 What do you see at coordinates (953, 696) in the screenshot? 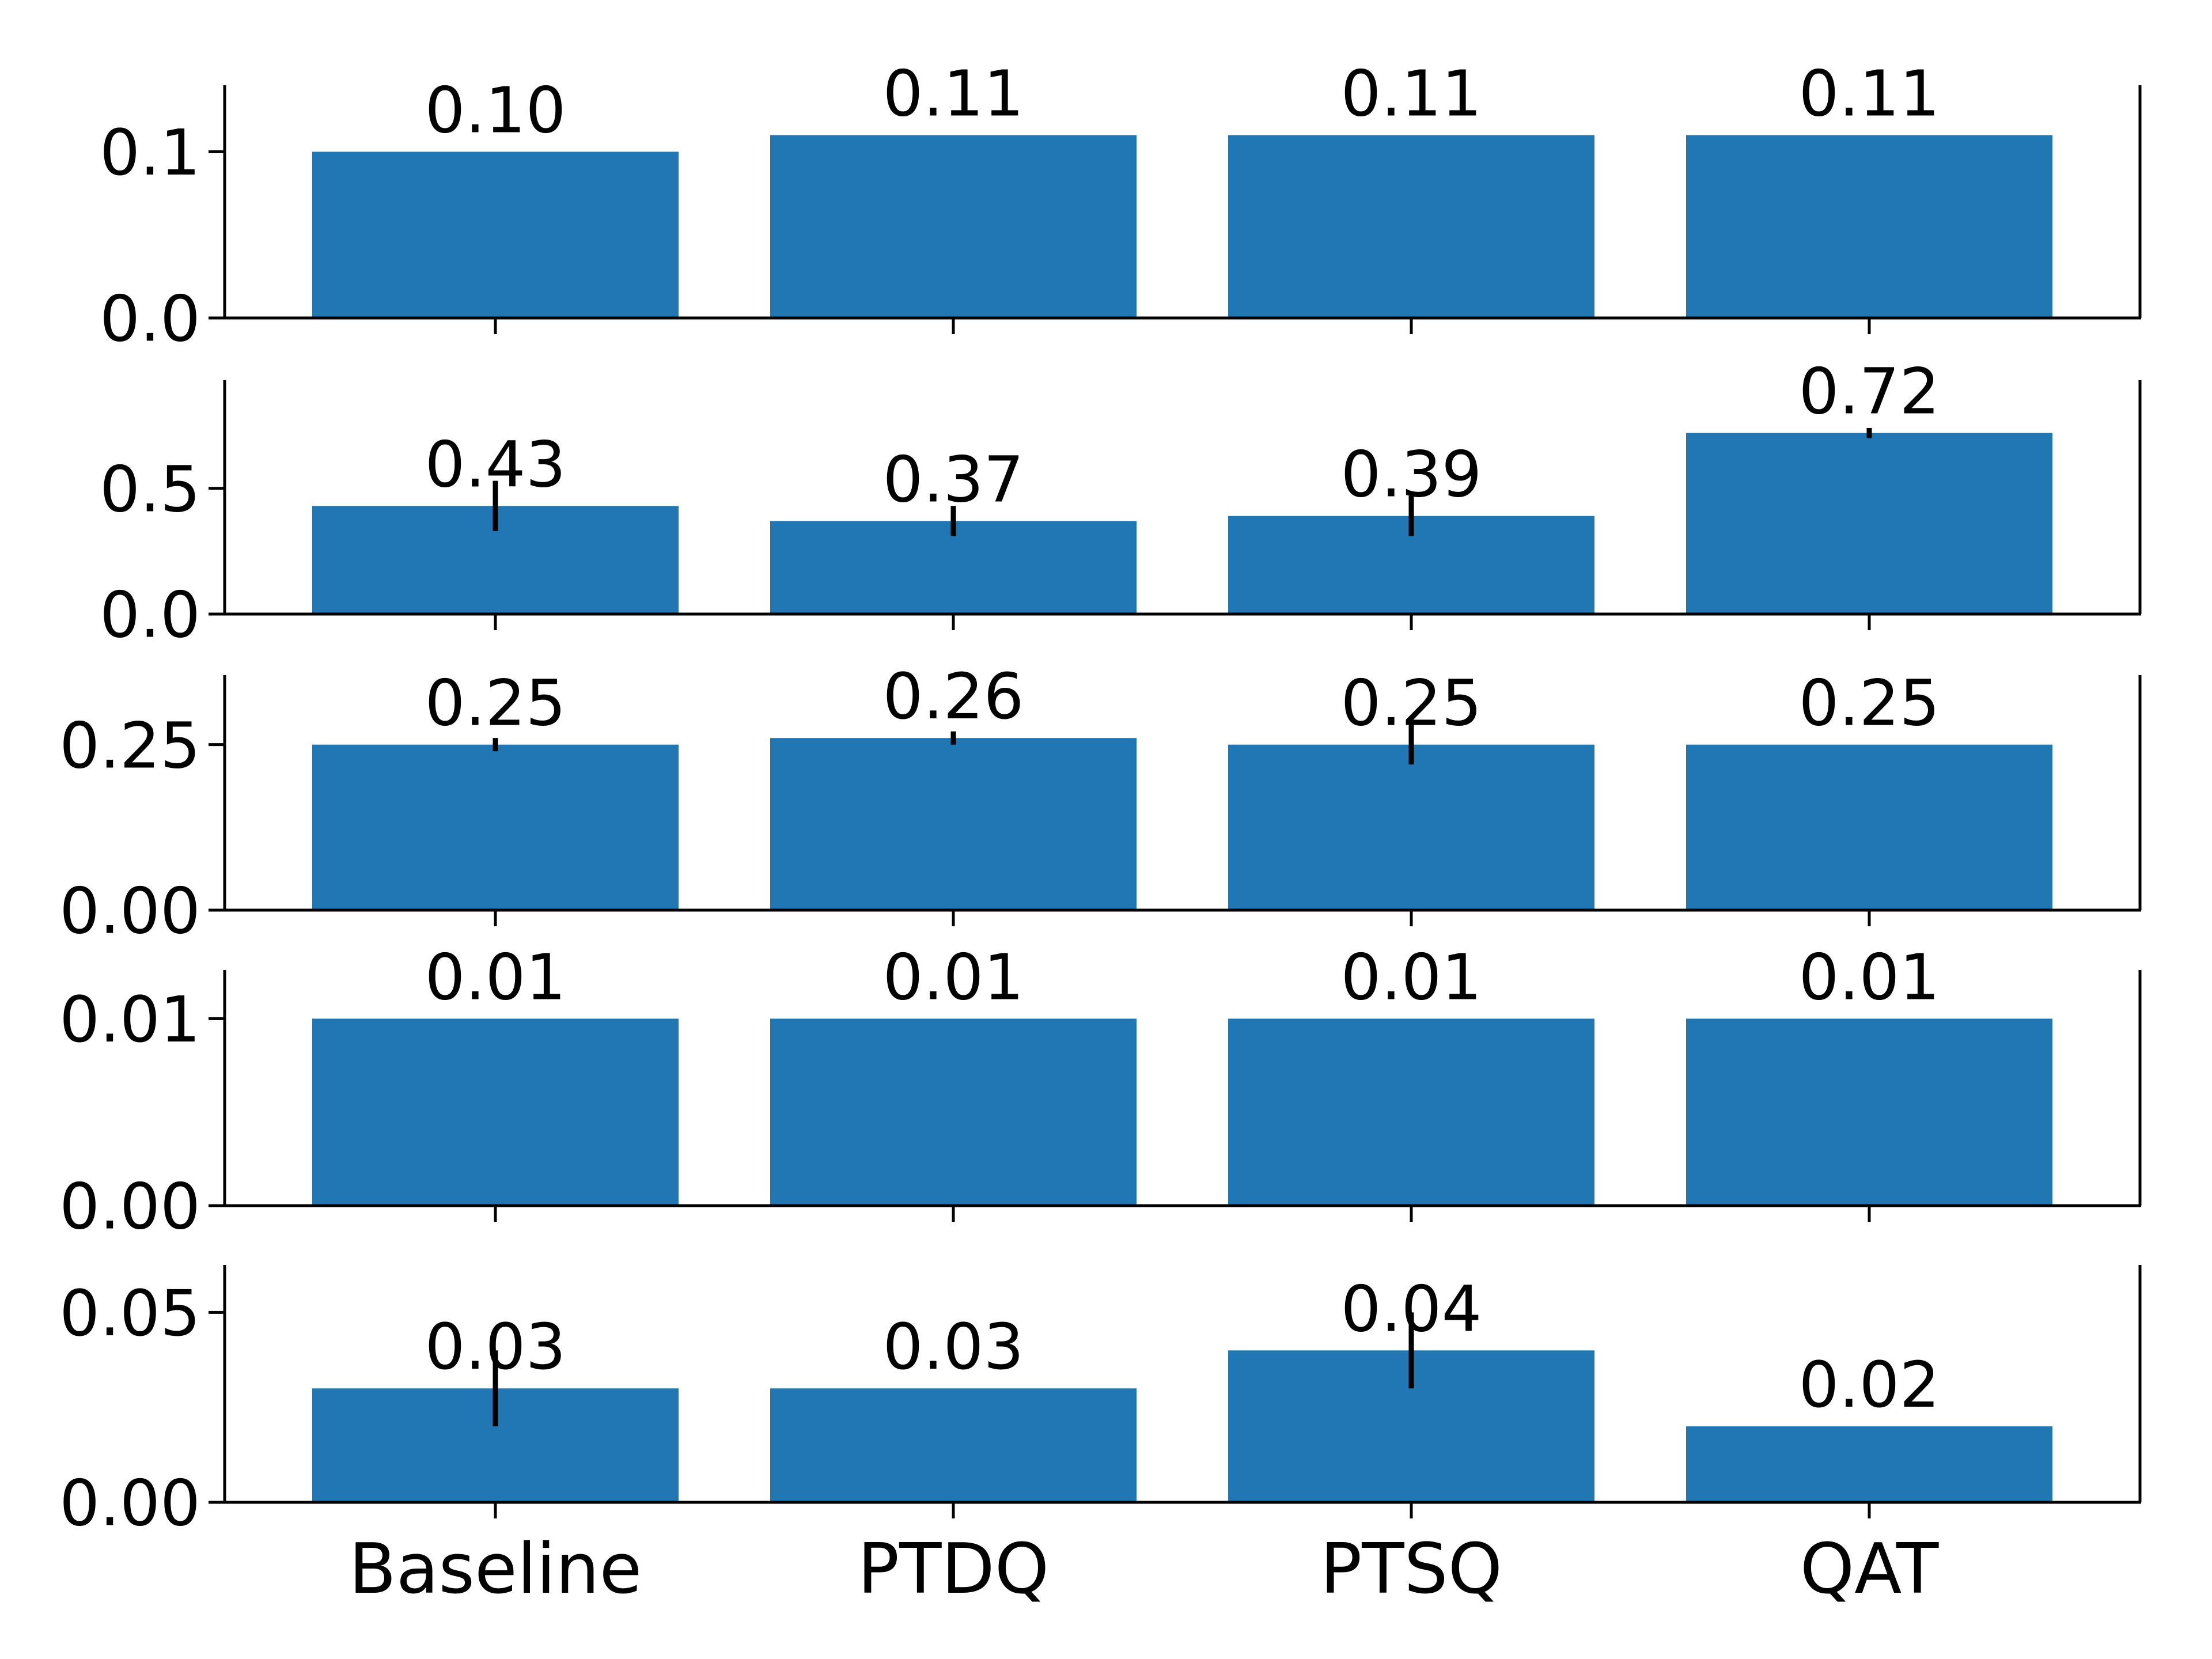
I see `value-label: 0.26` at bounding box center [953, 696].